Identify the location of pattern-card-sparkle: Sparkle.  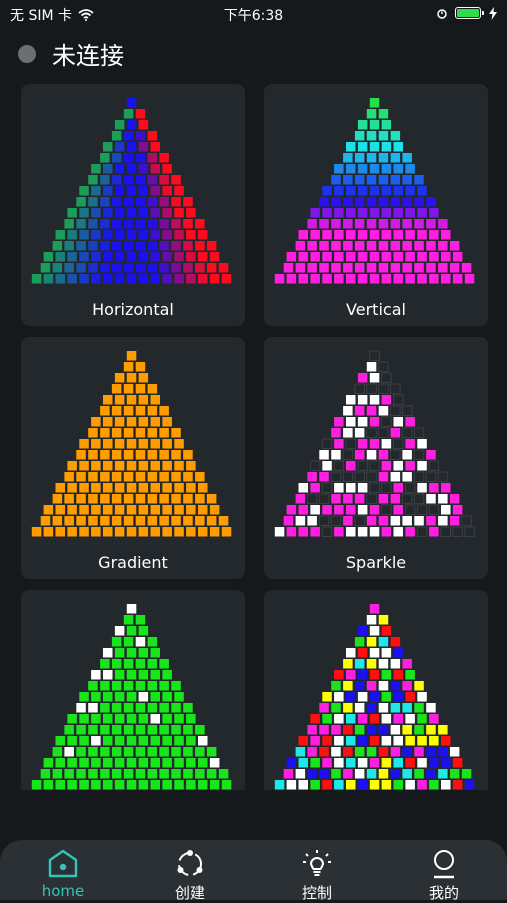
(376, 458).